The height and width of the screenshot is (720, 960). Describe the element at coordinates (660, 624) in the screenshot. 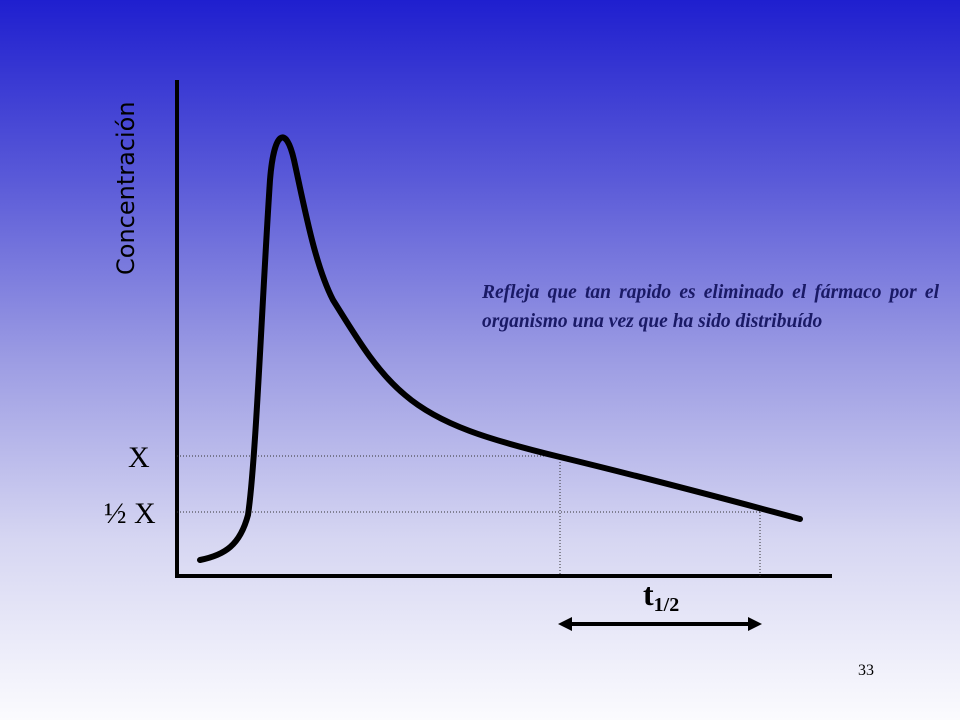

I see `half-life-arrow` at that location.